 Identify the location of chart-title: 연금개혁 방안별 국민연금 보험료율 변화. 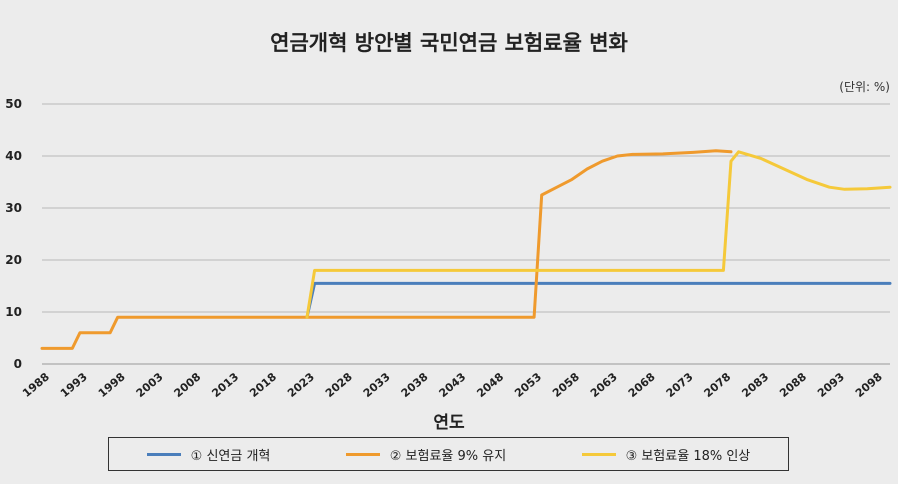
(449, 43).